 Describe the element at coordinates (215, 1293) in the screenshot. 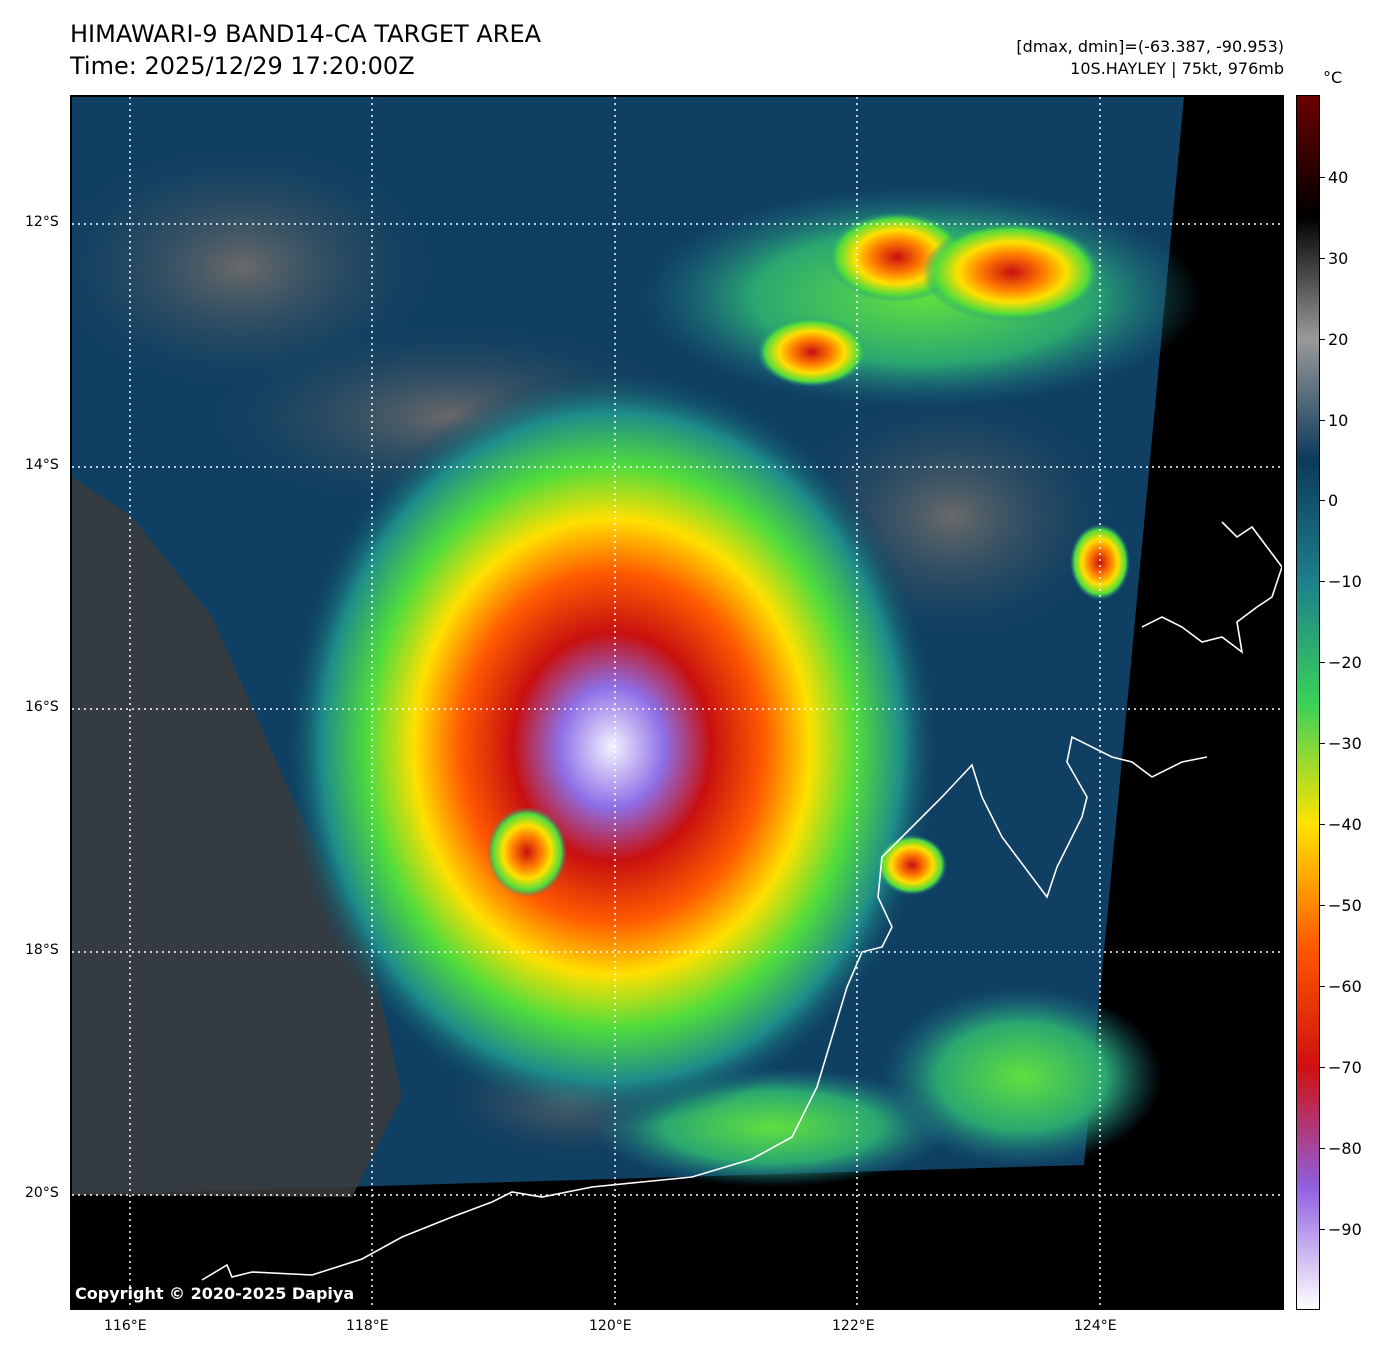

I see `copyright-text: Copyright © 2020-2025 Dapiya` at that location.